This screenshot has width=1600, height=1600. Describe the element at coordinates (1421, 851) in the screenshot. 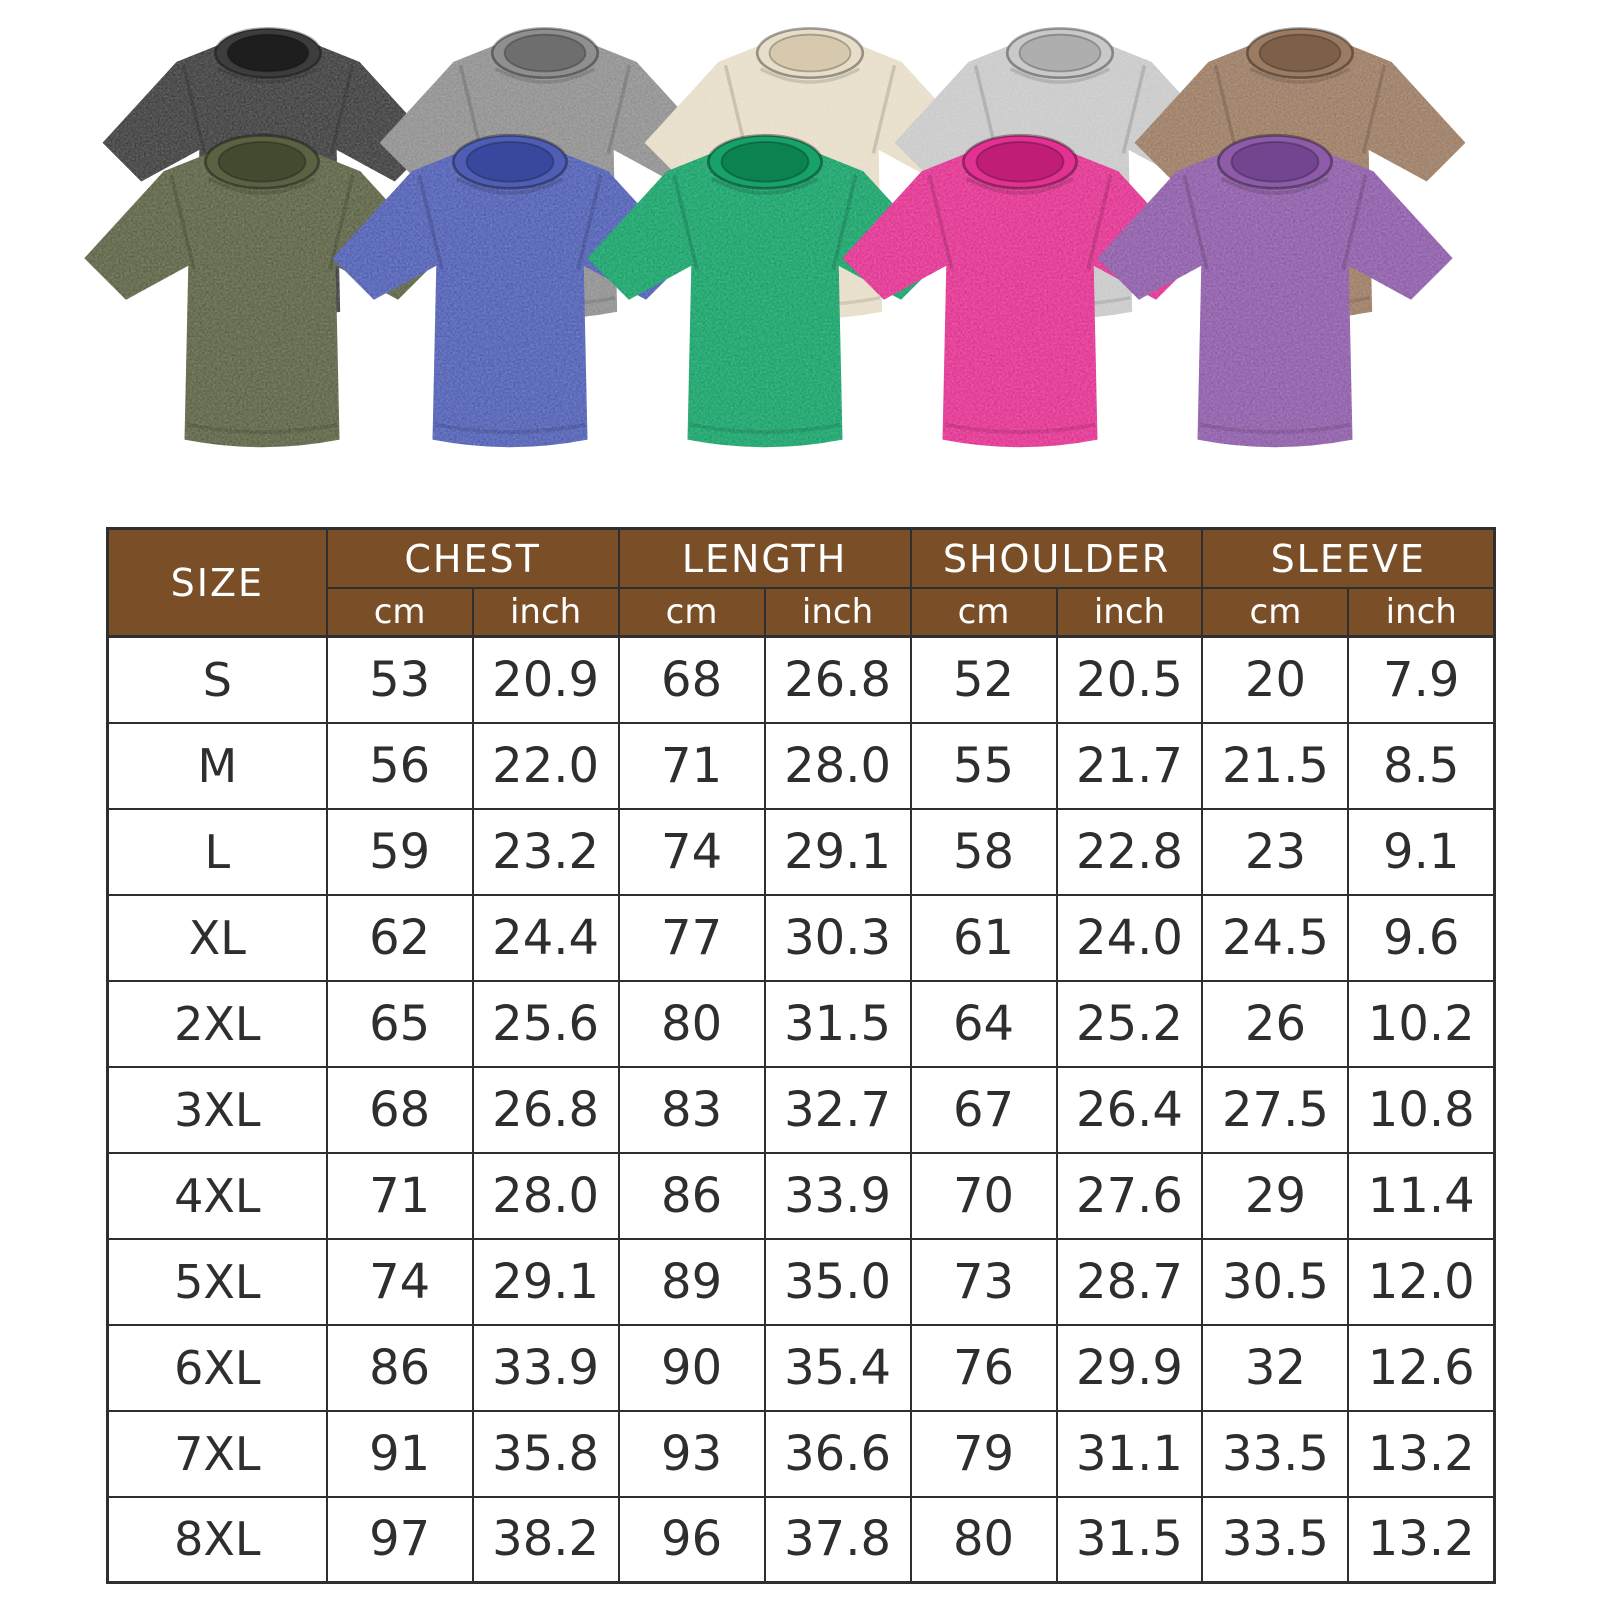

I see `sleeve-inch-cell: 9.1` at that location.